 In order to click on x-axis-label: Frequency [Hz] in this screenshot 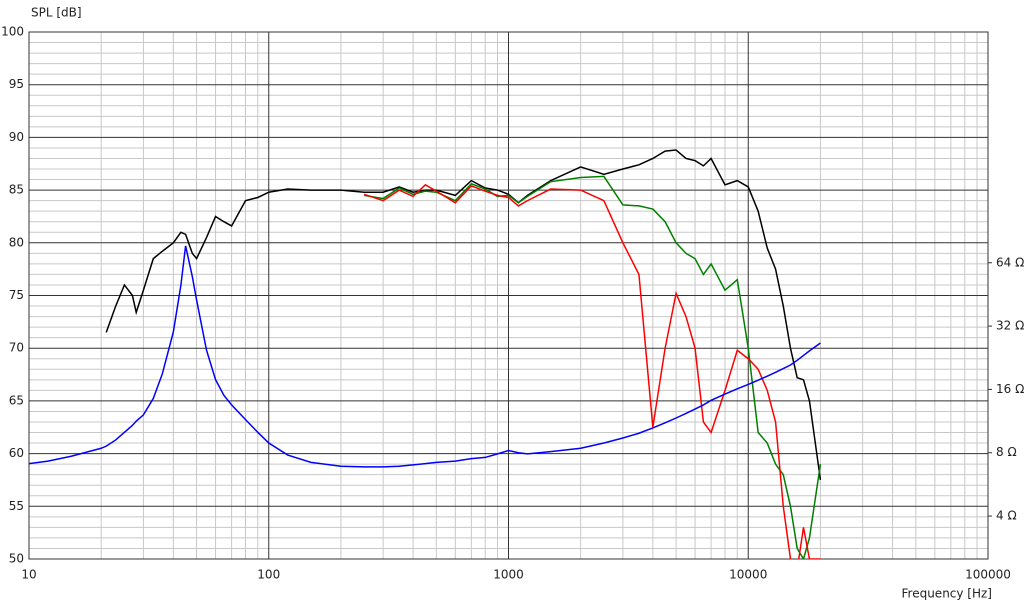, I will do `click(947, 594)`.